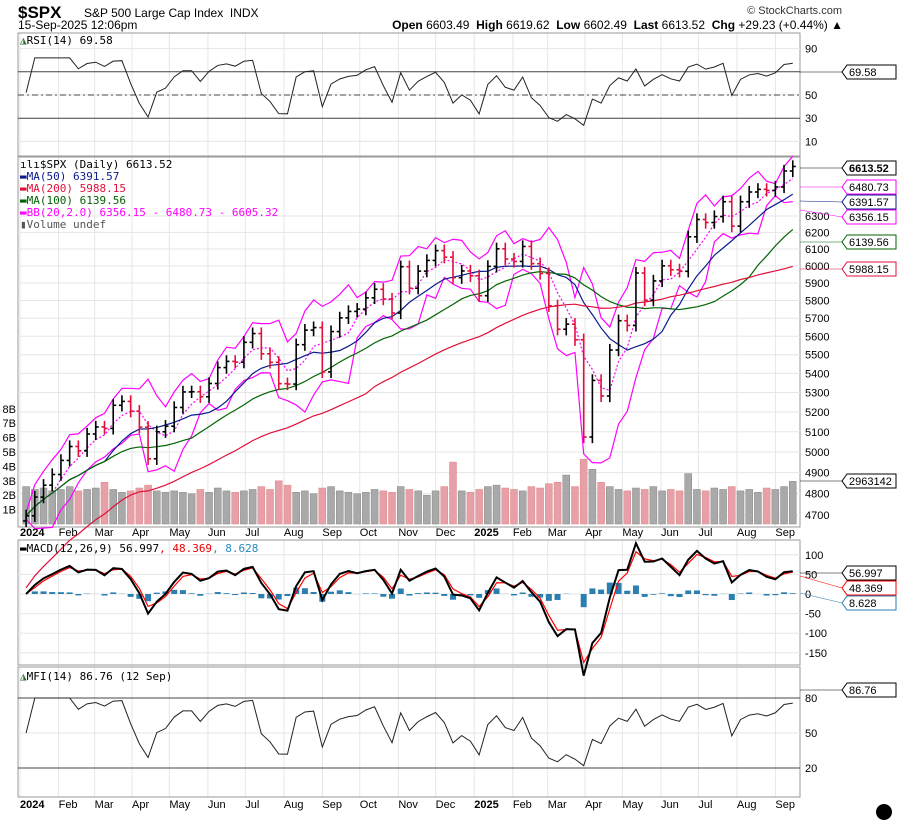 Image resolution: width=900 pixels, height=825 pixels. Describe the element at coordinates (149, 225) in the screenshot. I see `volume-legend: ▮Volume undef` at that location.